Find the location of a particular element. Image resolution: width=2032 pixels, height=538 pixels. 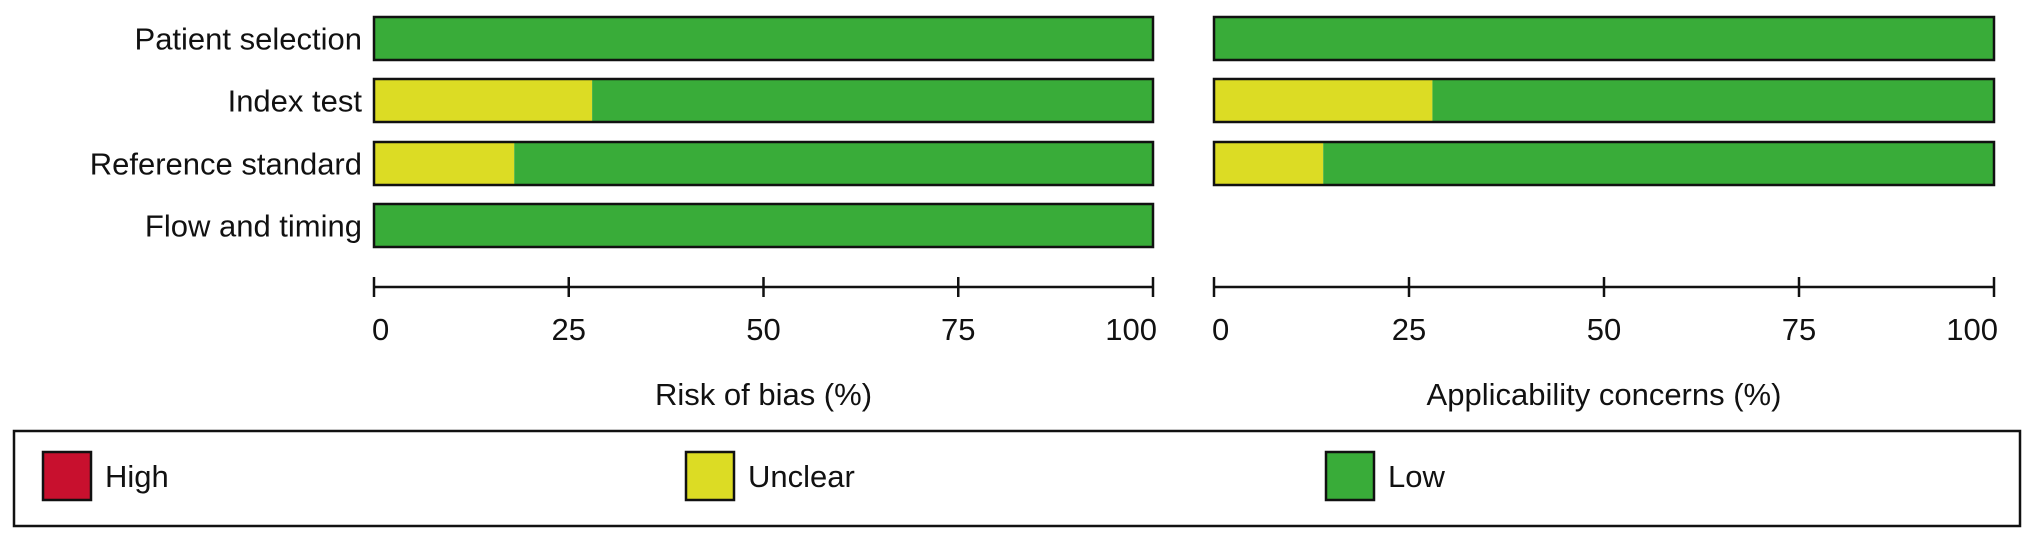

risk-bar-outline-index-test is located at coordinates (763, 100).